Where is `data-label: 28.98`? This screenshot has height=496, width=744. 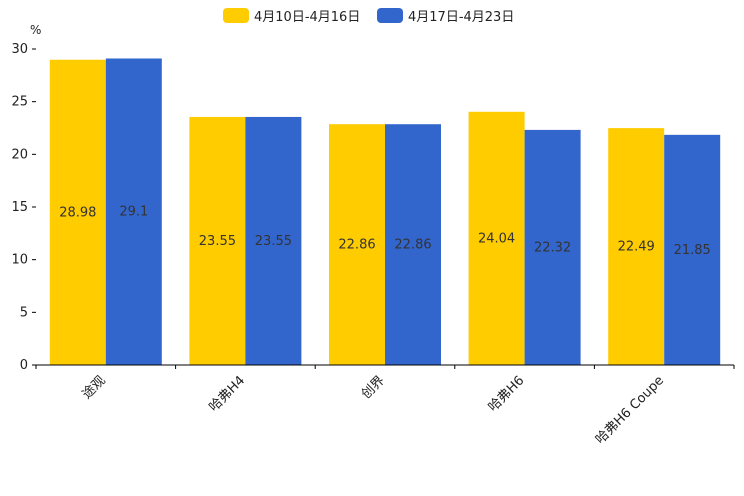 data-label: 28.98 is located at coordinates (77, 212).